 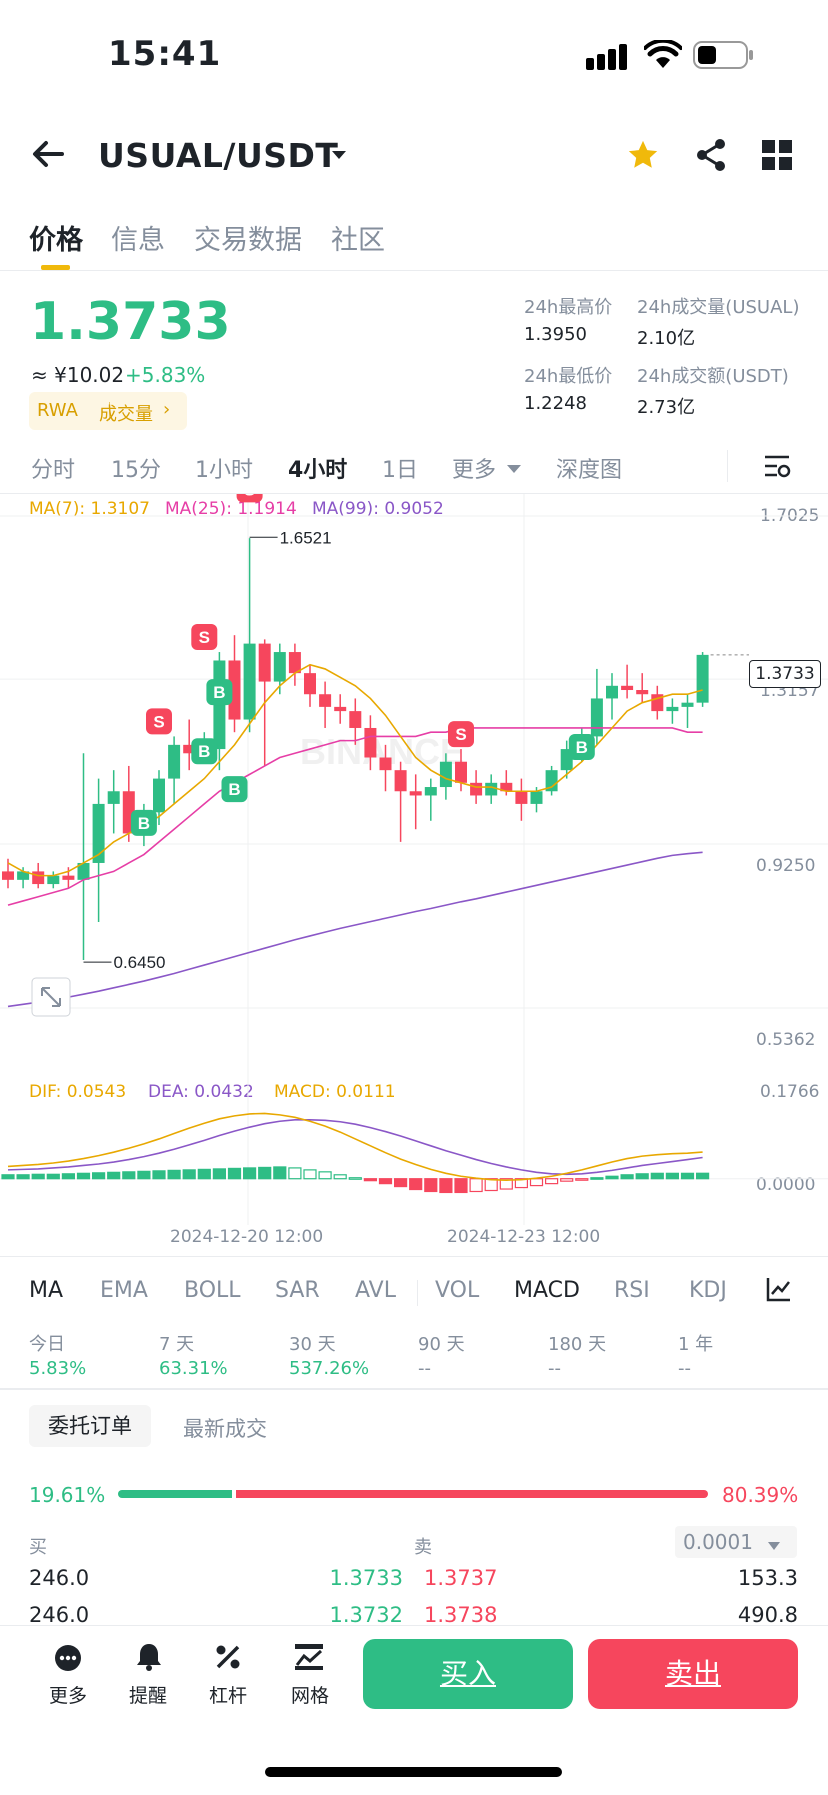 I want to click on perf-value: 5.83%, so click(x=58, y=1368).